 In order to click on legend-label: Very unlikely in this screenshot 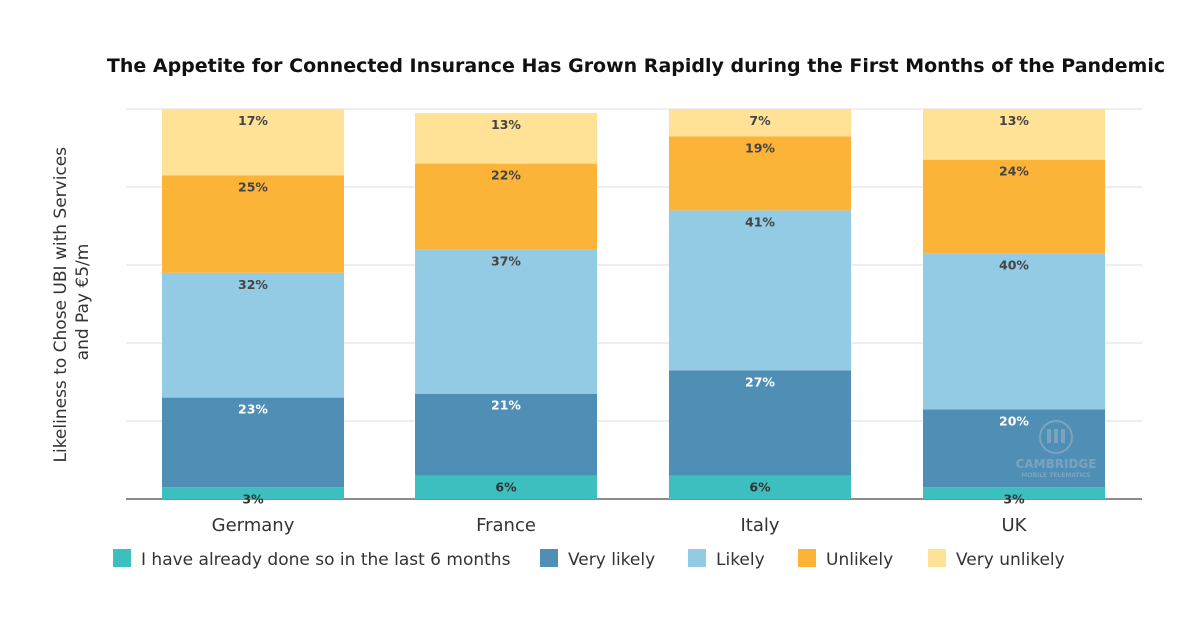, I will do `click(1010, 560)`.